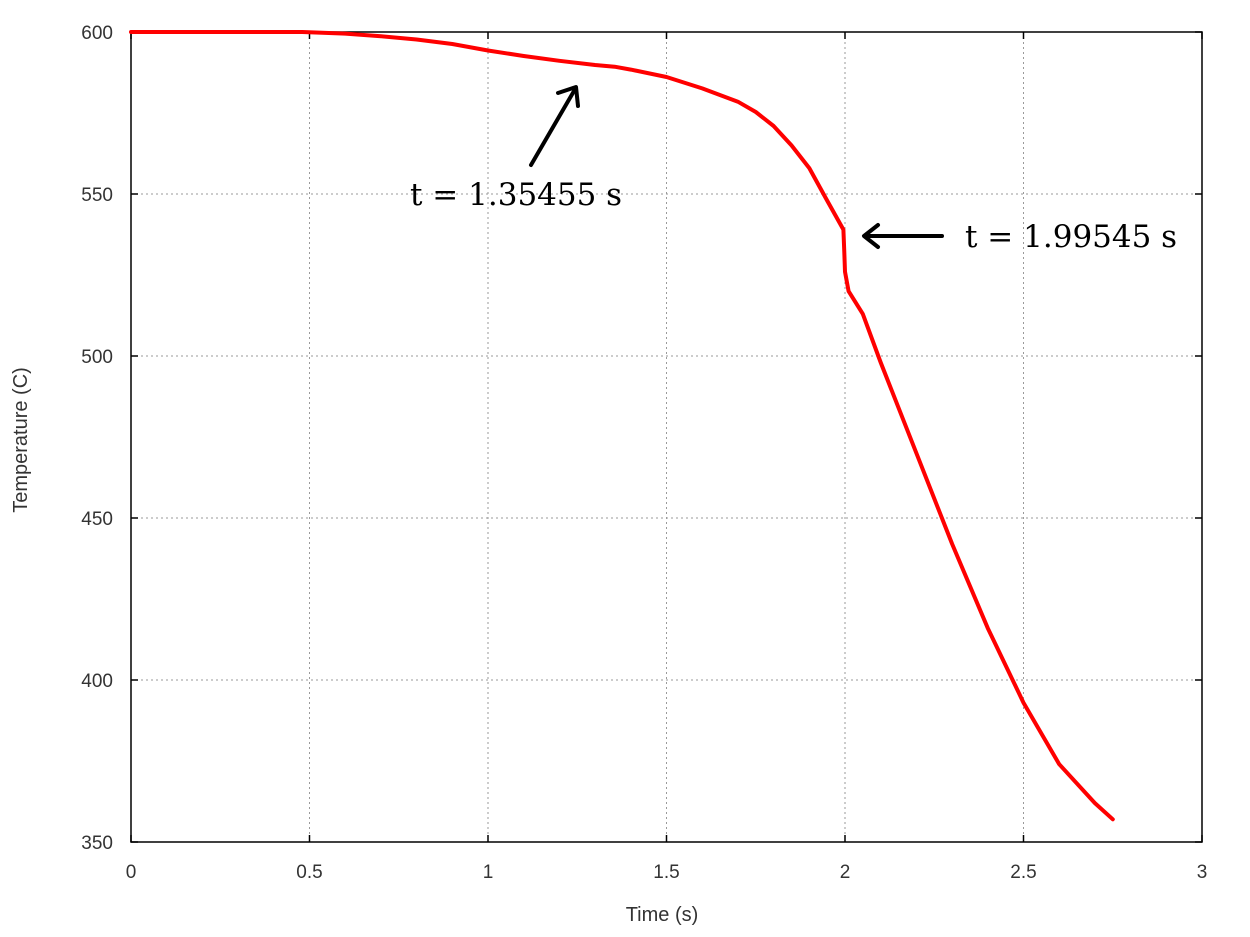  What do you see at coordinates (97, 519) in the screenshot?
I see `y-tick-label: 450` at bounding box center [97, 519].